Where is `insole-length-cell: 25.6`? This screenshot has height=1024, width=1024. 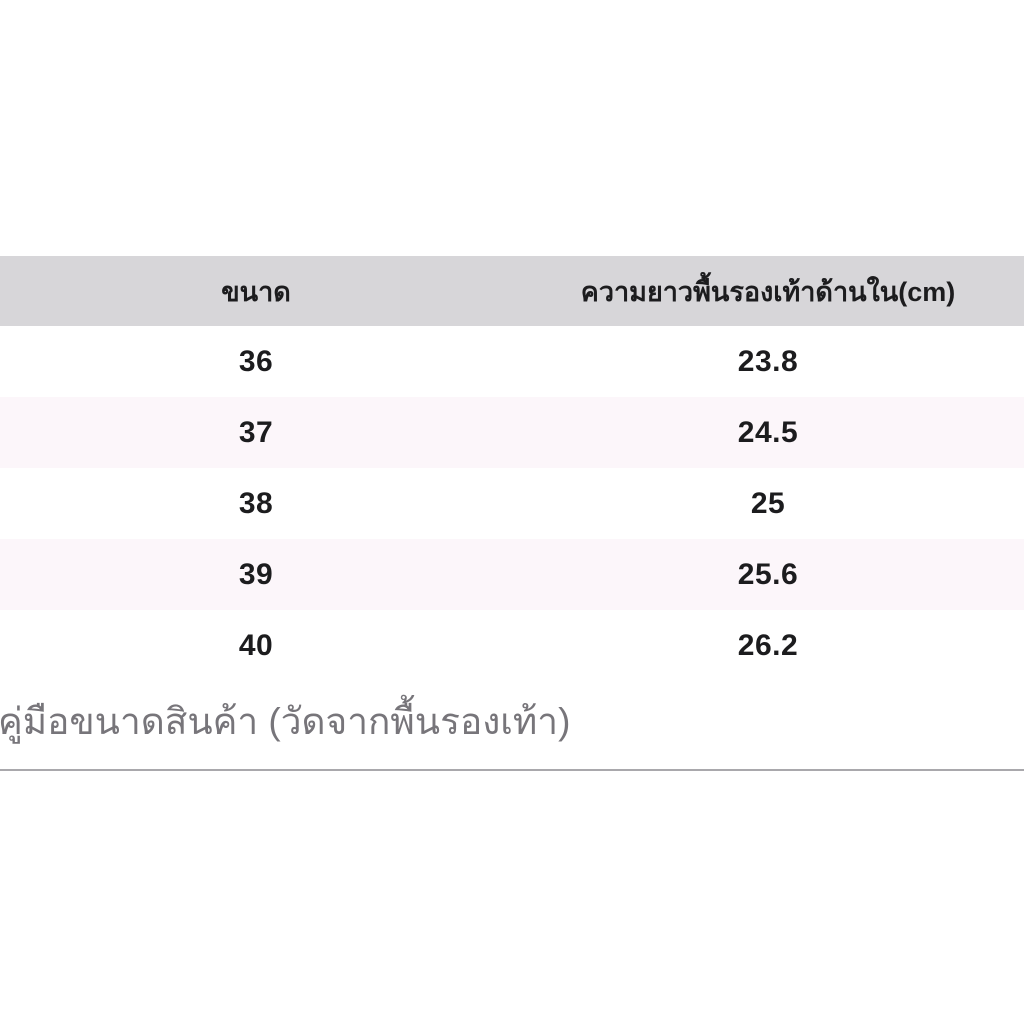 insole-length-cell: 25.6 is located at coordinates (768, 574).